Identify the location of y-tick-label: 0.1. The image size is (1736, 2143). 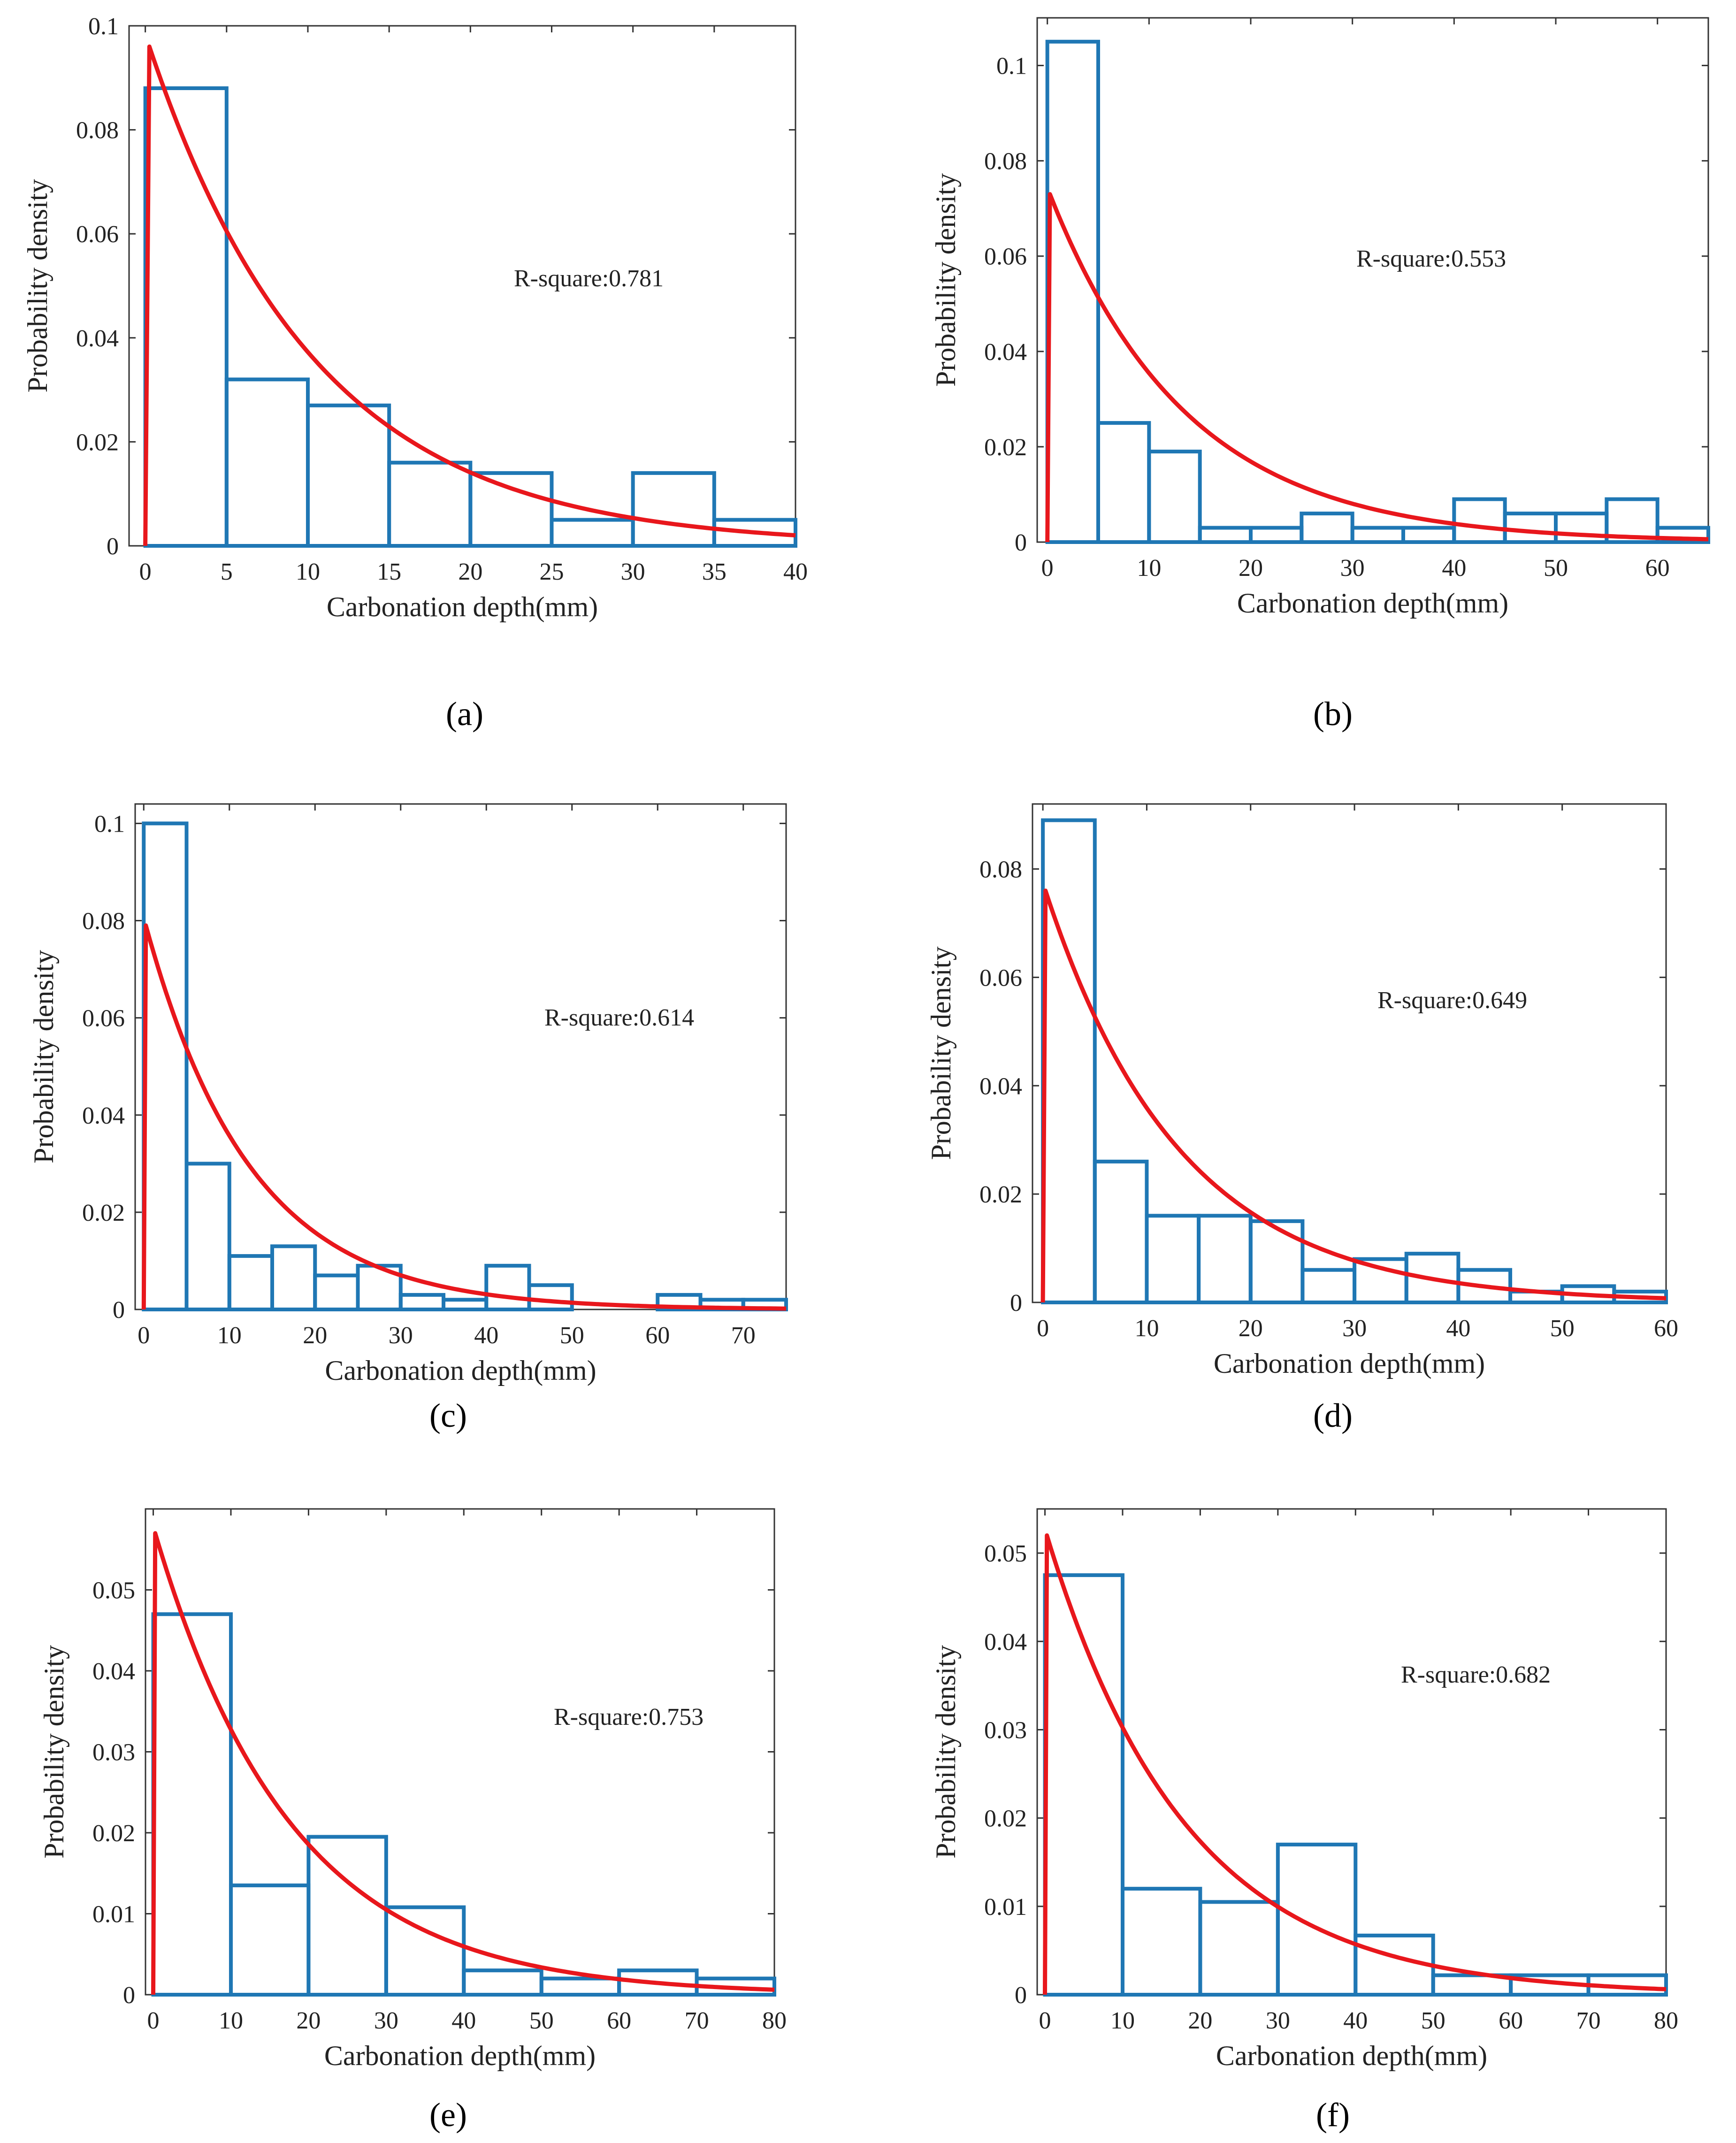
(1011, 66).